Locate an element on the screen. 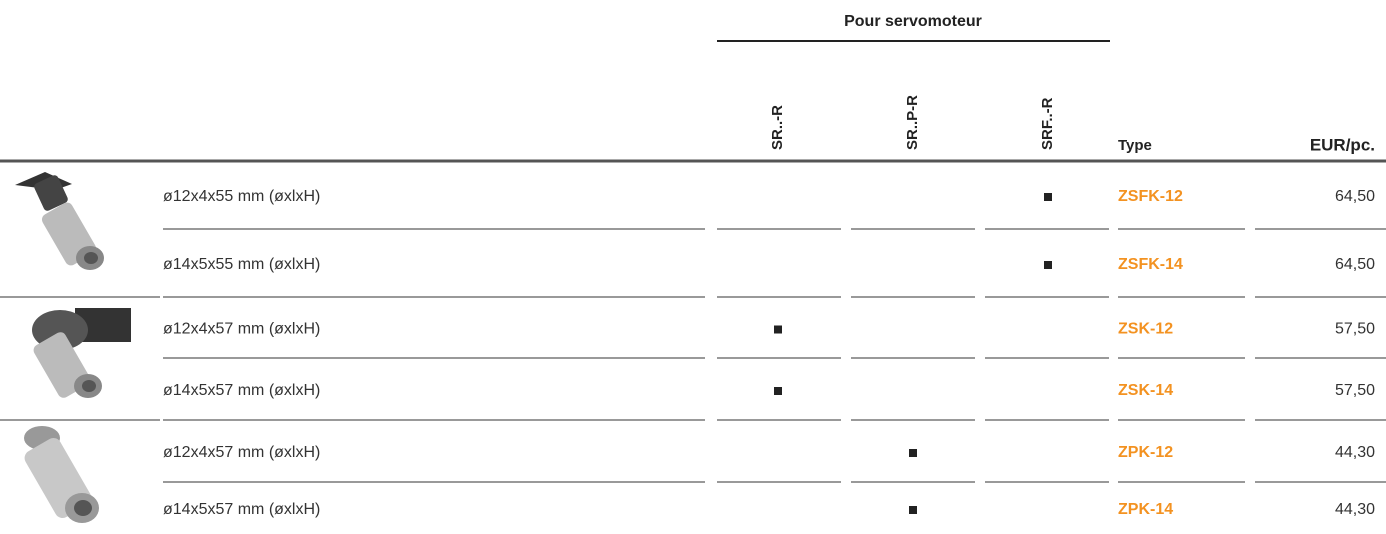  description: ø12x4x55 mm (øxlxH) is located at coordinates (241, 196).